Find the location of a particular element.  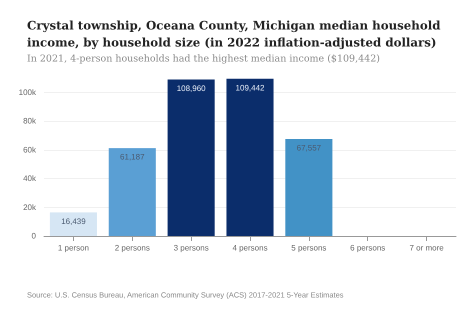

x-tick-label: 5 persons is located at coordinates (308, 248).